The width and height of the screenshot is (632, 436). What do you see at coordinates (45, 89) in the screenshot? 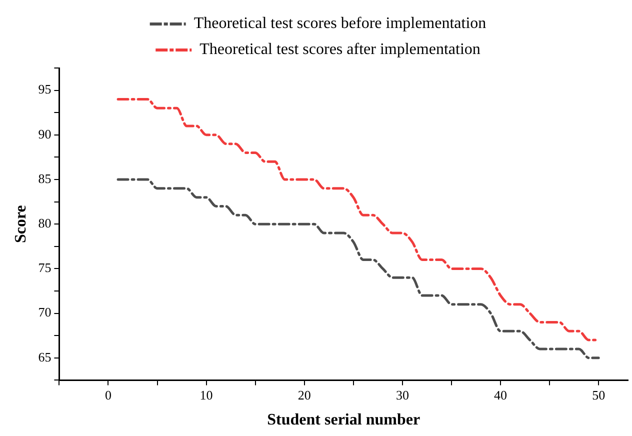
I see `y-tick-label: 95` at bounding box center [45, 89].